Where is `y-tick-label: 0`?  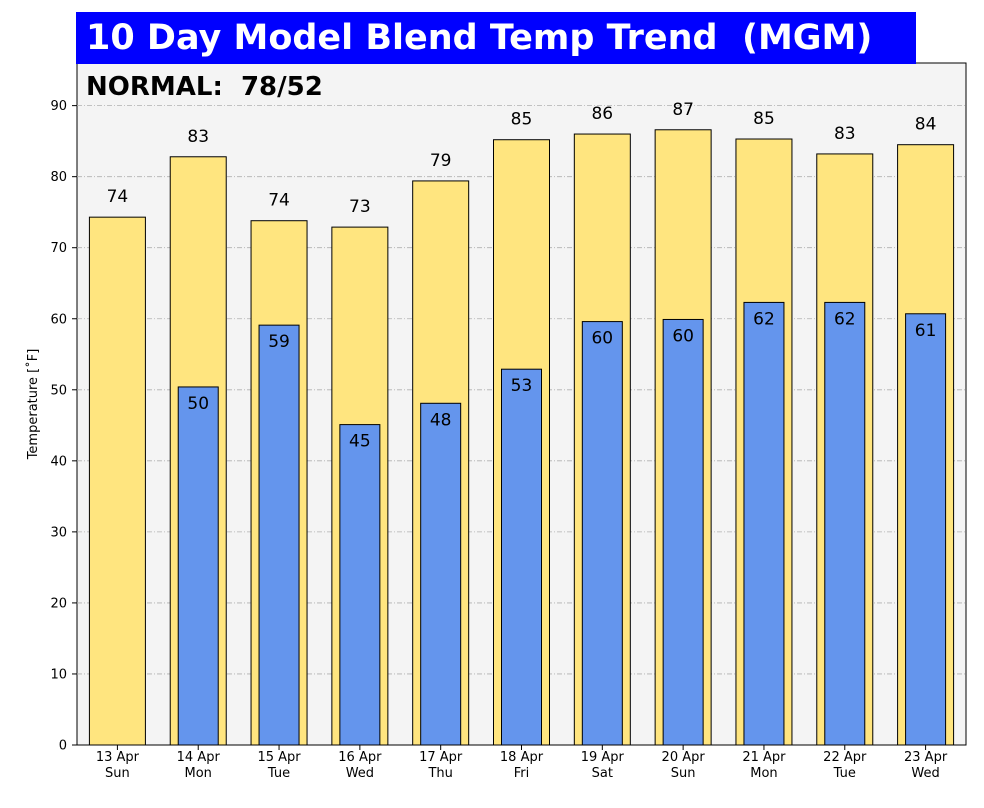 y-tick-label: 0 is located at coordinates (63, 746).